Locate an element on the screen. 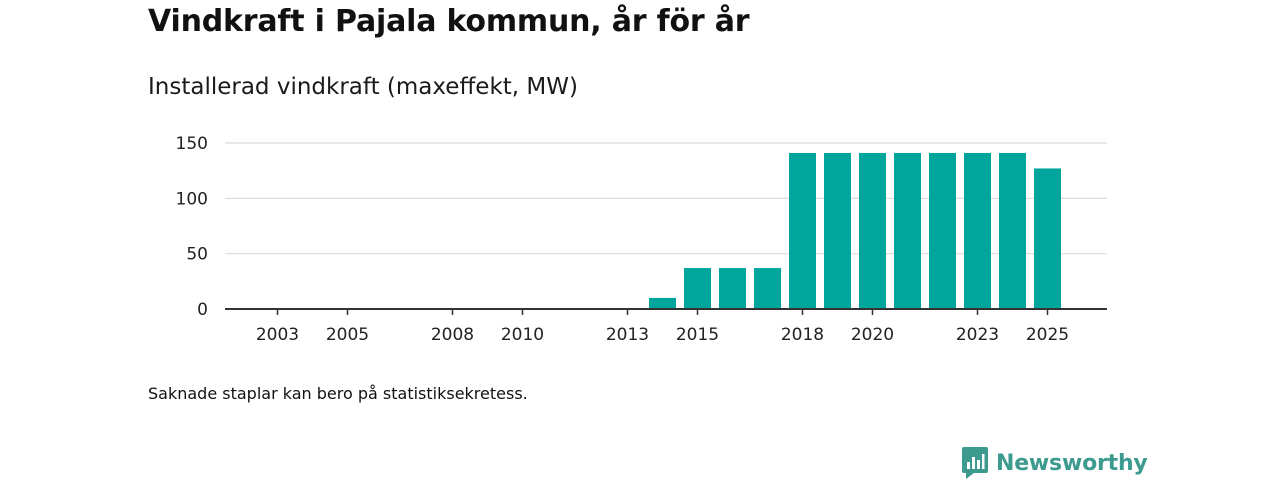  bars is located at coordinates (855, 230).